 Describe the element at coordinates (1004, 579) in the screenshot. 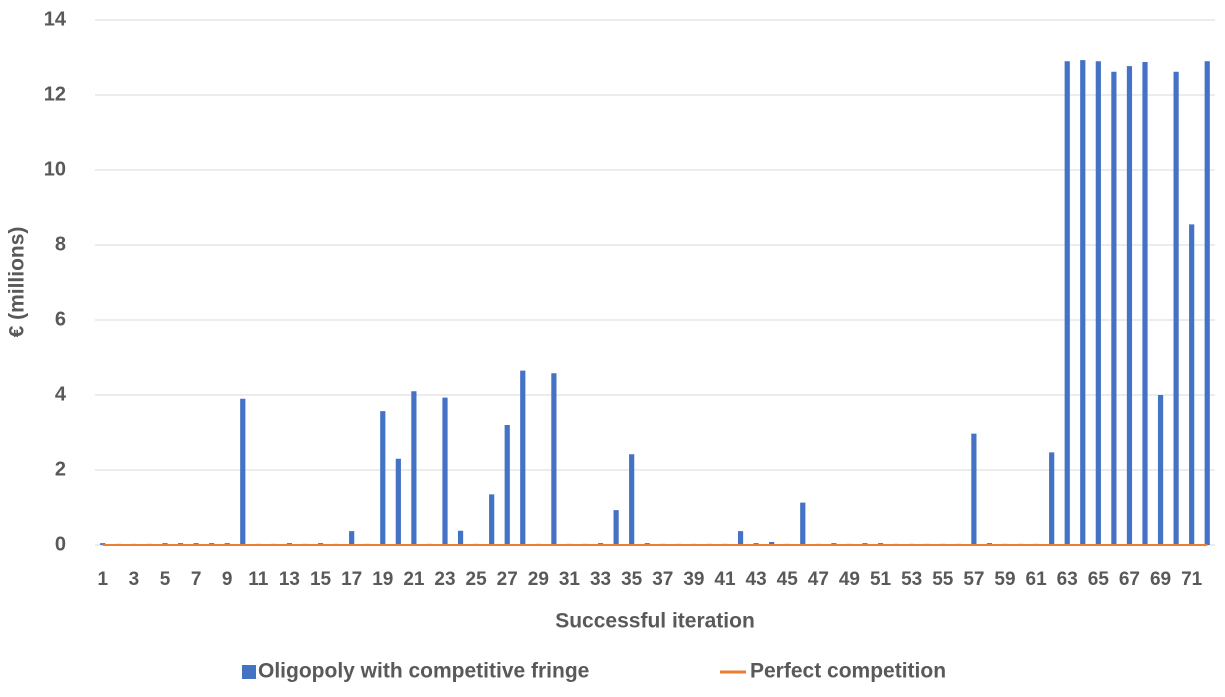

I see `x-tick-label: 59` at that location.